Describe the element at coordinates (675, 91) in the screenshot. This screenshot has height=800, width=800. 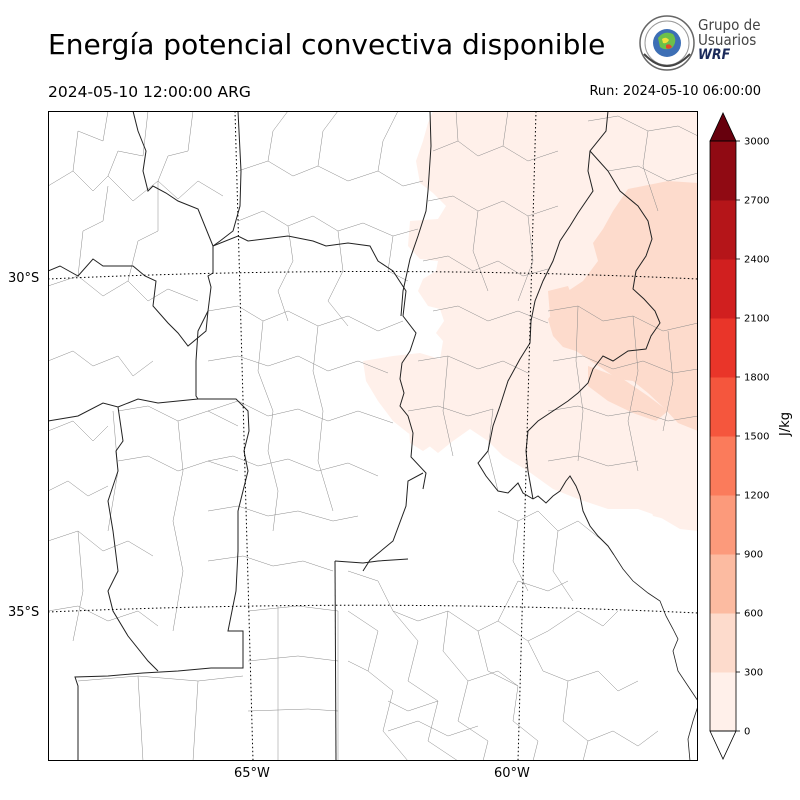
I see `run-time-label: Run: 2024-05-10 06:00:00` at that location.